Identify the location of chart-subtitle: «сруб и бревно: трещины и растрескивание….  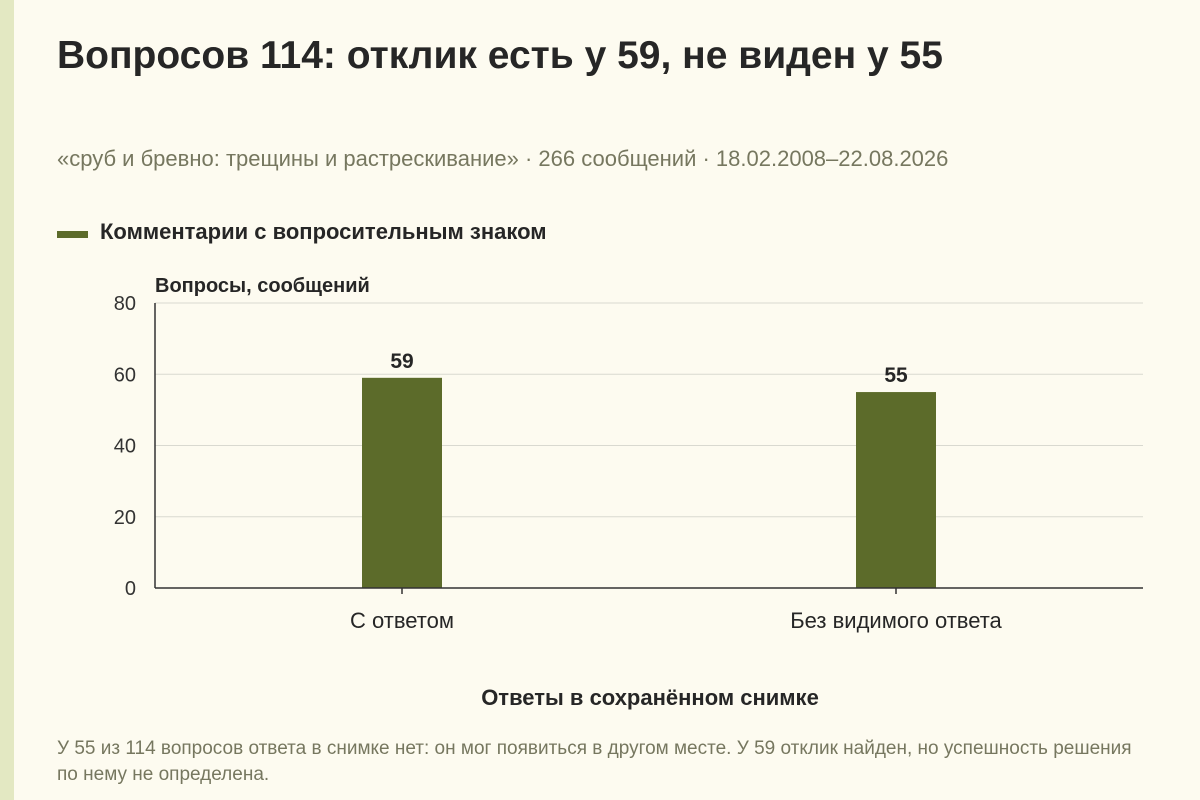
(503, 158).